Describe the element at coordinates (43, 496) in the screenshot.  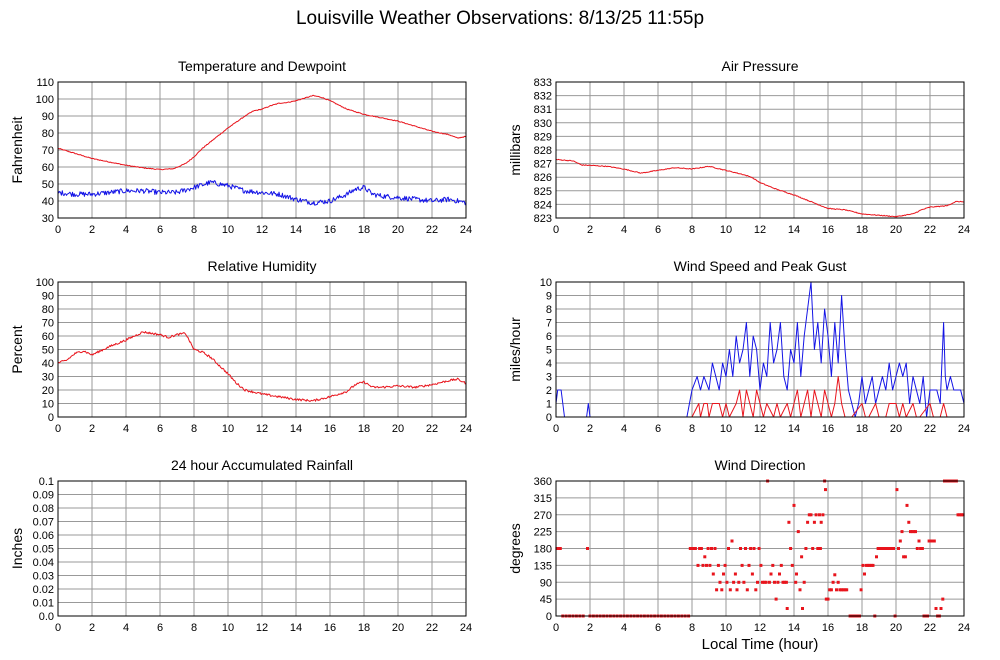
I see `y-tick-label: 0.09` at that location.